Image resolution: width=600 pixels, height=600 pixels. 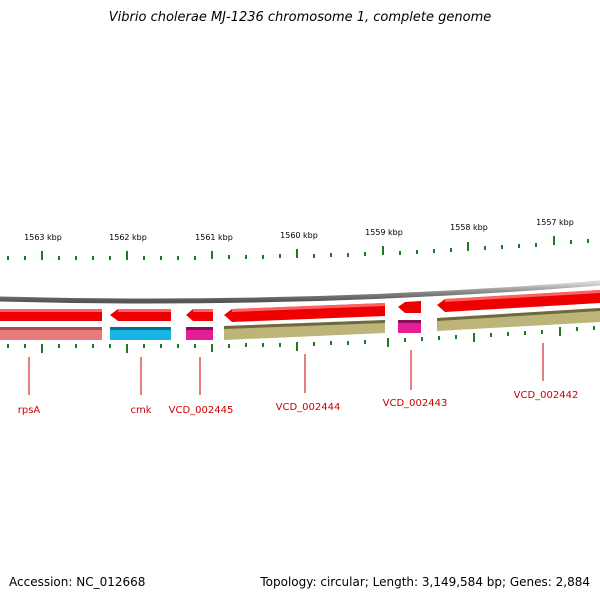 I want to click on backbone-arc, so click(x=300, y=292).